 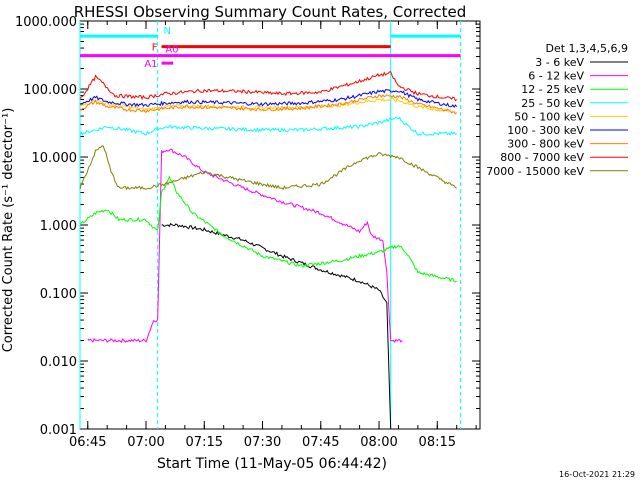 What do you see at coordinates (171, 50) in the screenshot?
I see `flag-label-a0: A0` at bounding box center [171, 50].